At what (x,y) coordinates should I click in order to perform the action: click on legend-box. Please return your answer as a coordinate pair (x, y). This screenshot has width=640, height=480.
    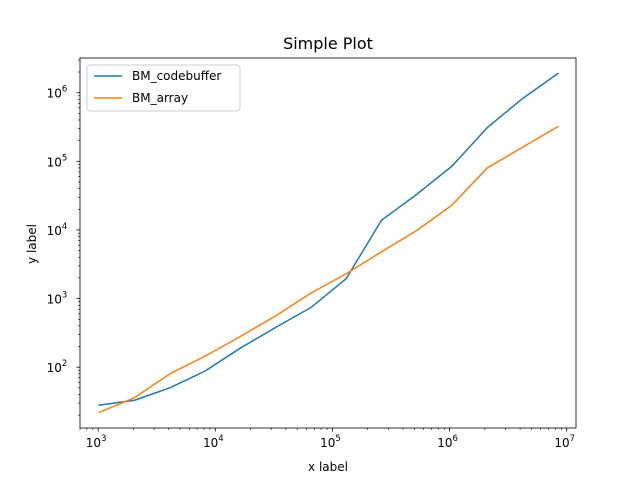
    Looking at the image, I should click on (163, 88).